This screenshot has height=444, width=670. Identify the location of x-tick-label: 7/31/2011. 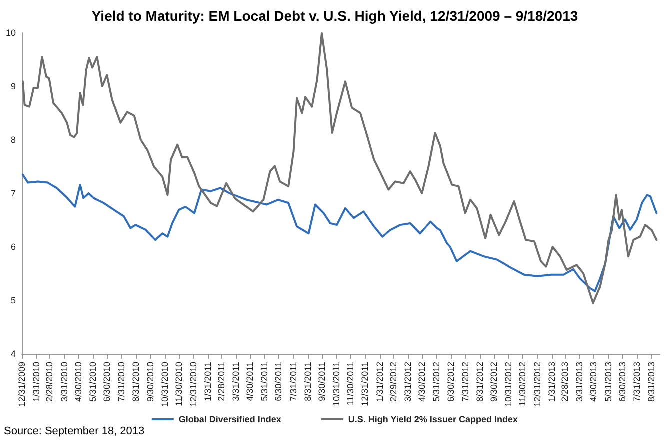
(293, 382).